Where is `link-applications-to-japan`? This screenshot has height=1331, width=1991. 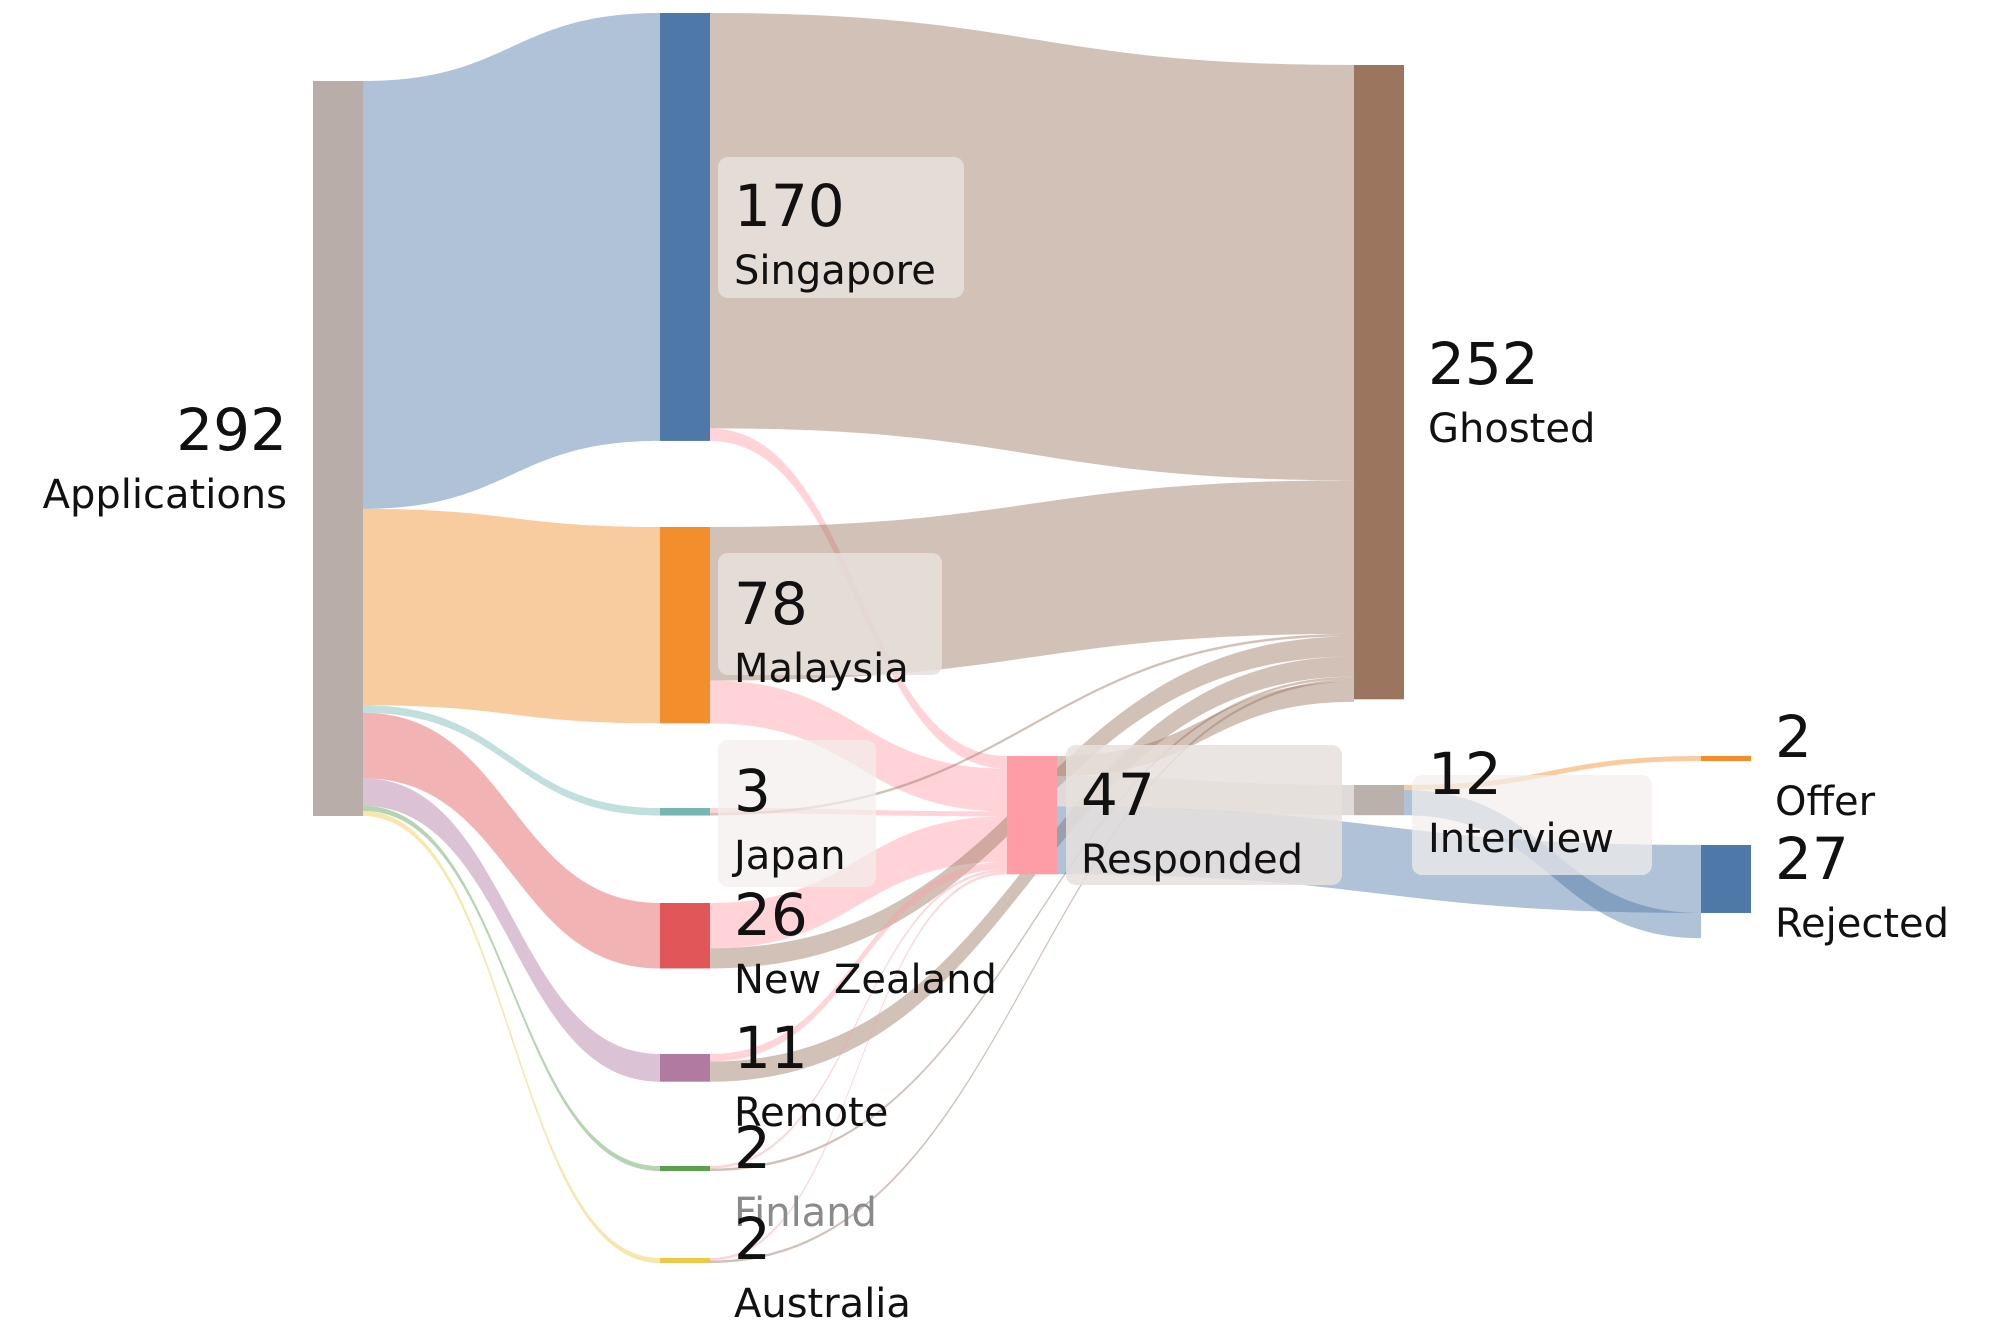 link-applications-to-japan is located at coordinates (511, 760).